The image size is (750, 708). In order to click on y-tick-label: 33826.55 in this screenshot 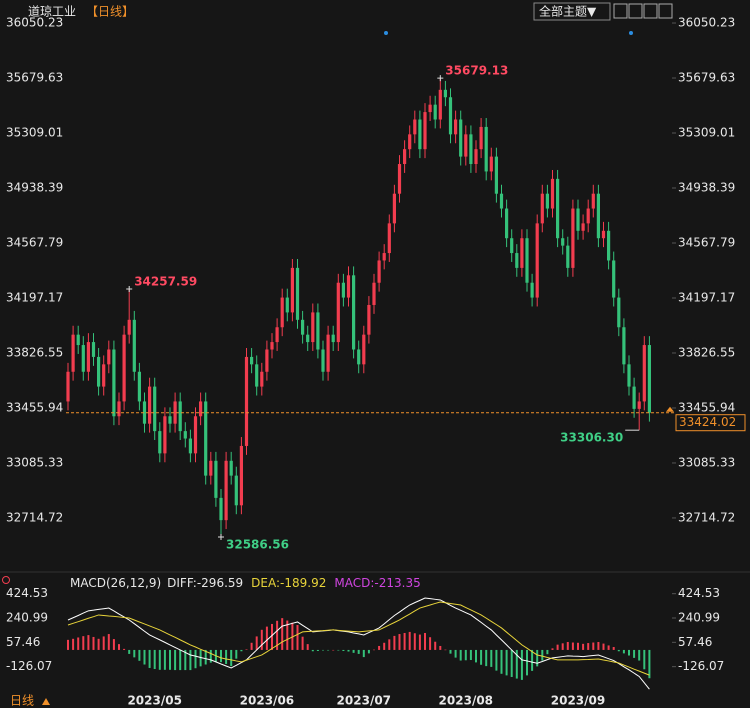, I will do `click(34, 352)`.